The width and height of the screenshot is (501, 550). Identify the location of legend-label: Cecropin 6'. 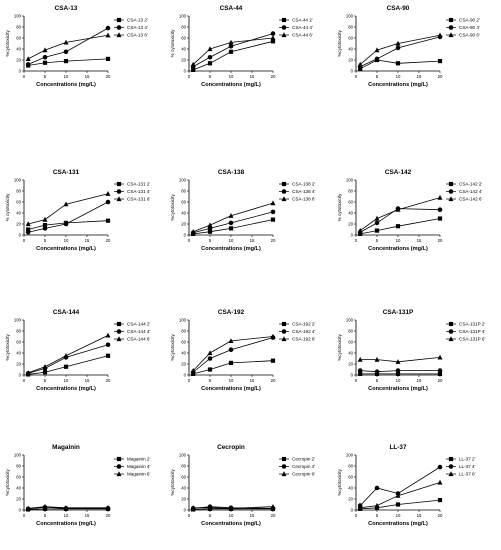
(303, 474).